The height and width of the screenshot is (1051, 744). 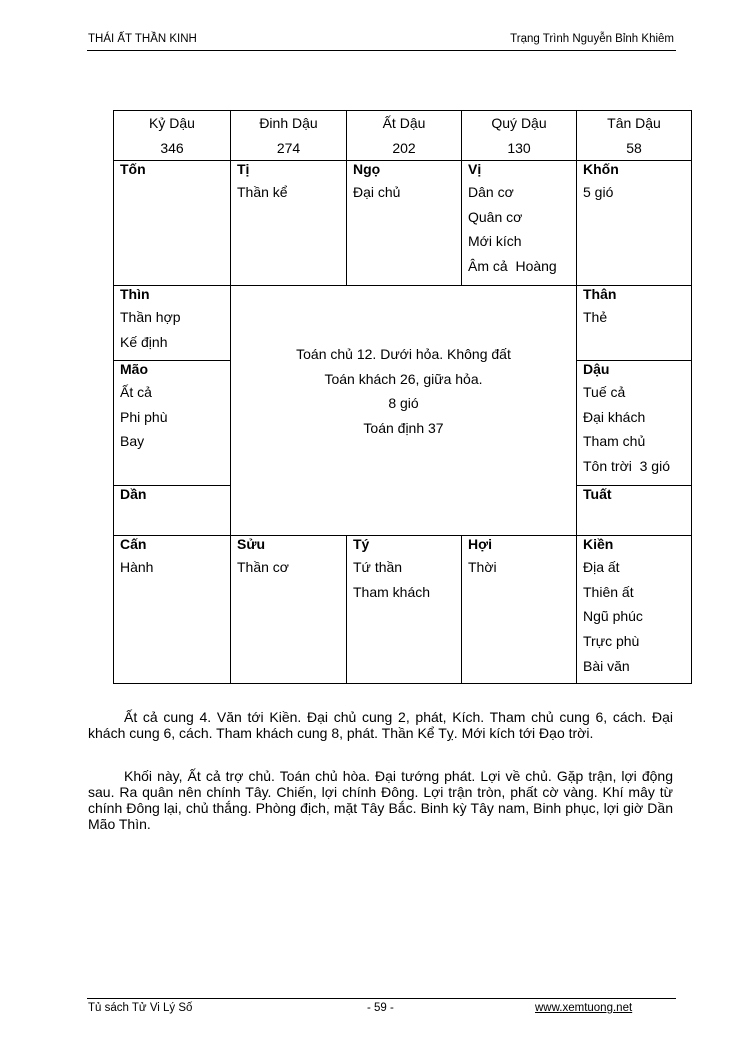 I want to click on summary-line: 8 gió, so click(x=403, y=403).